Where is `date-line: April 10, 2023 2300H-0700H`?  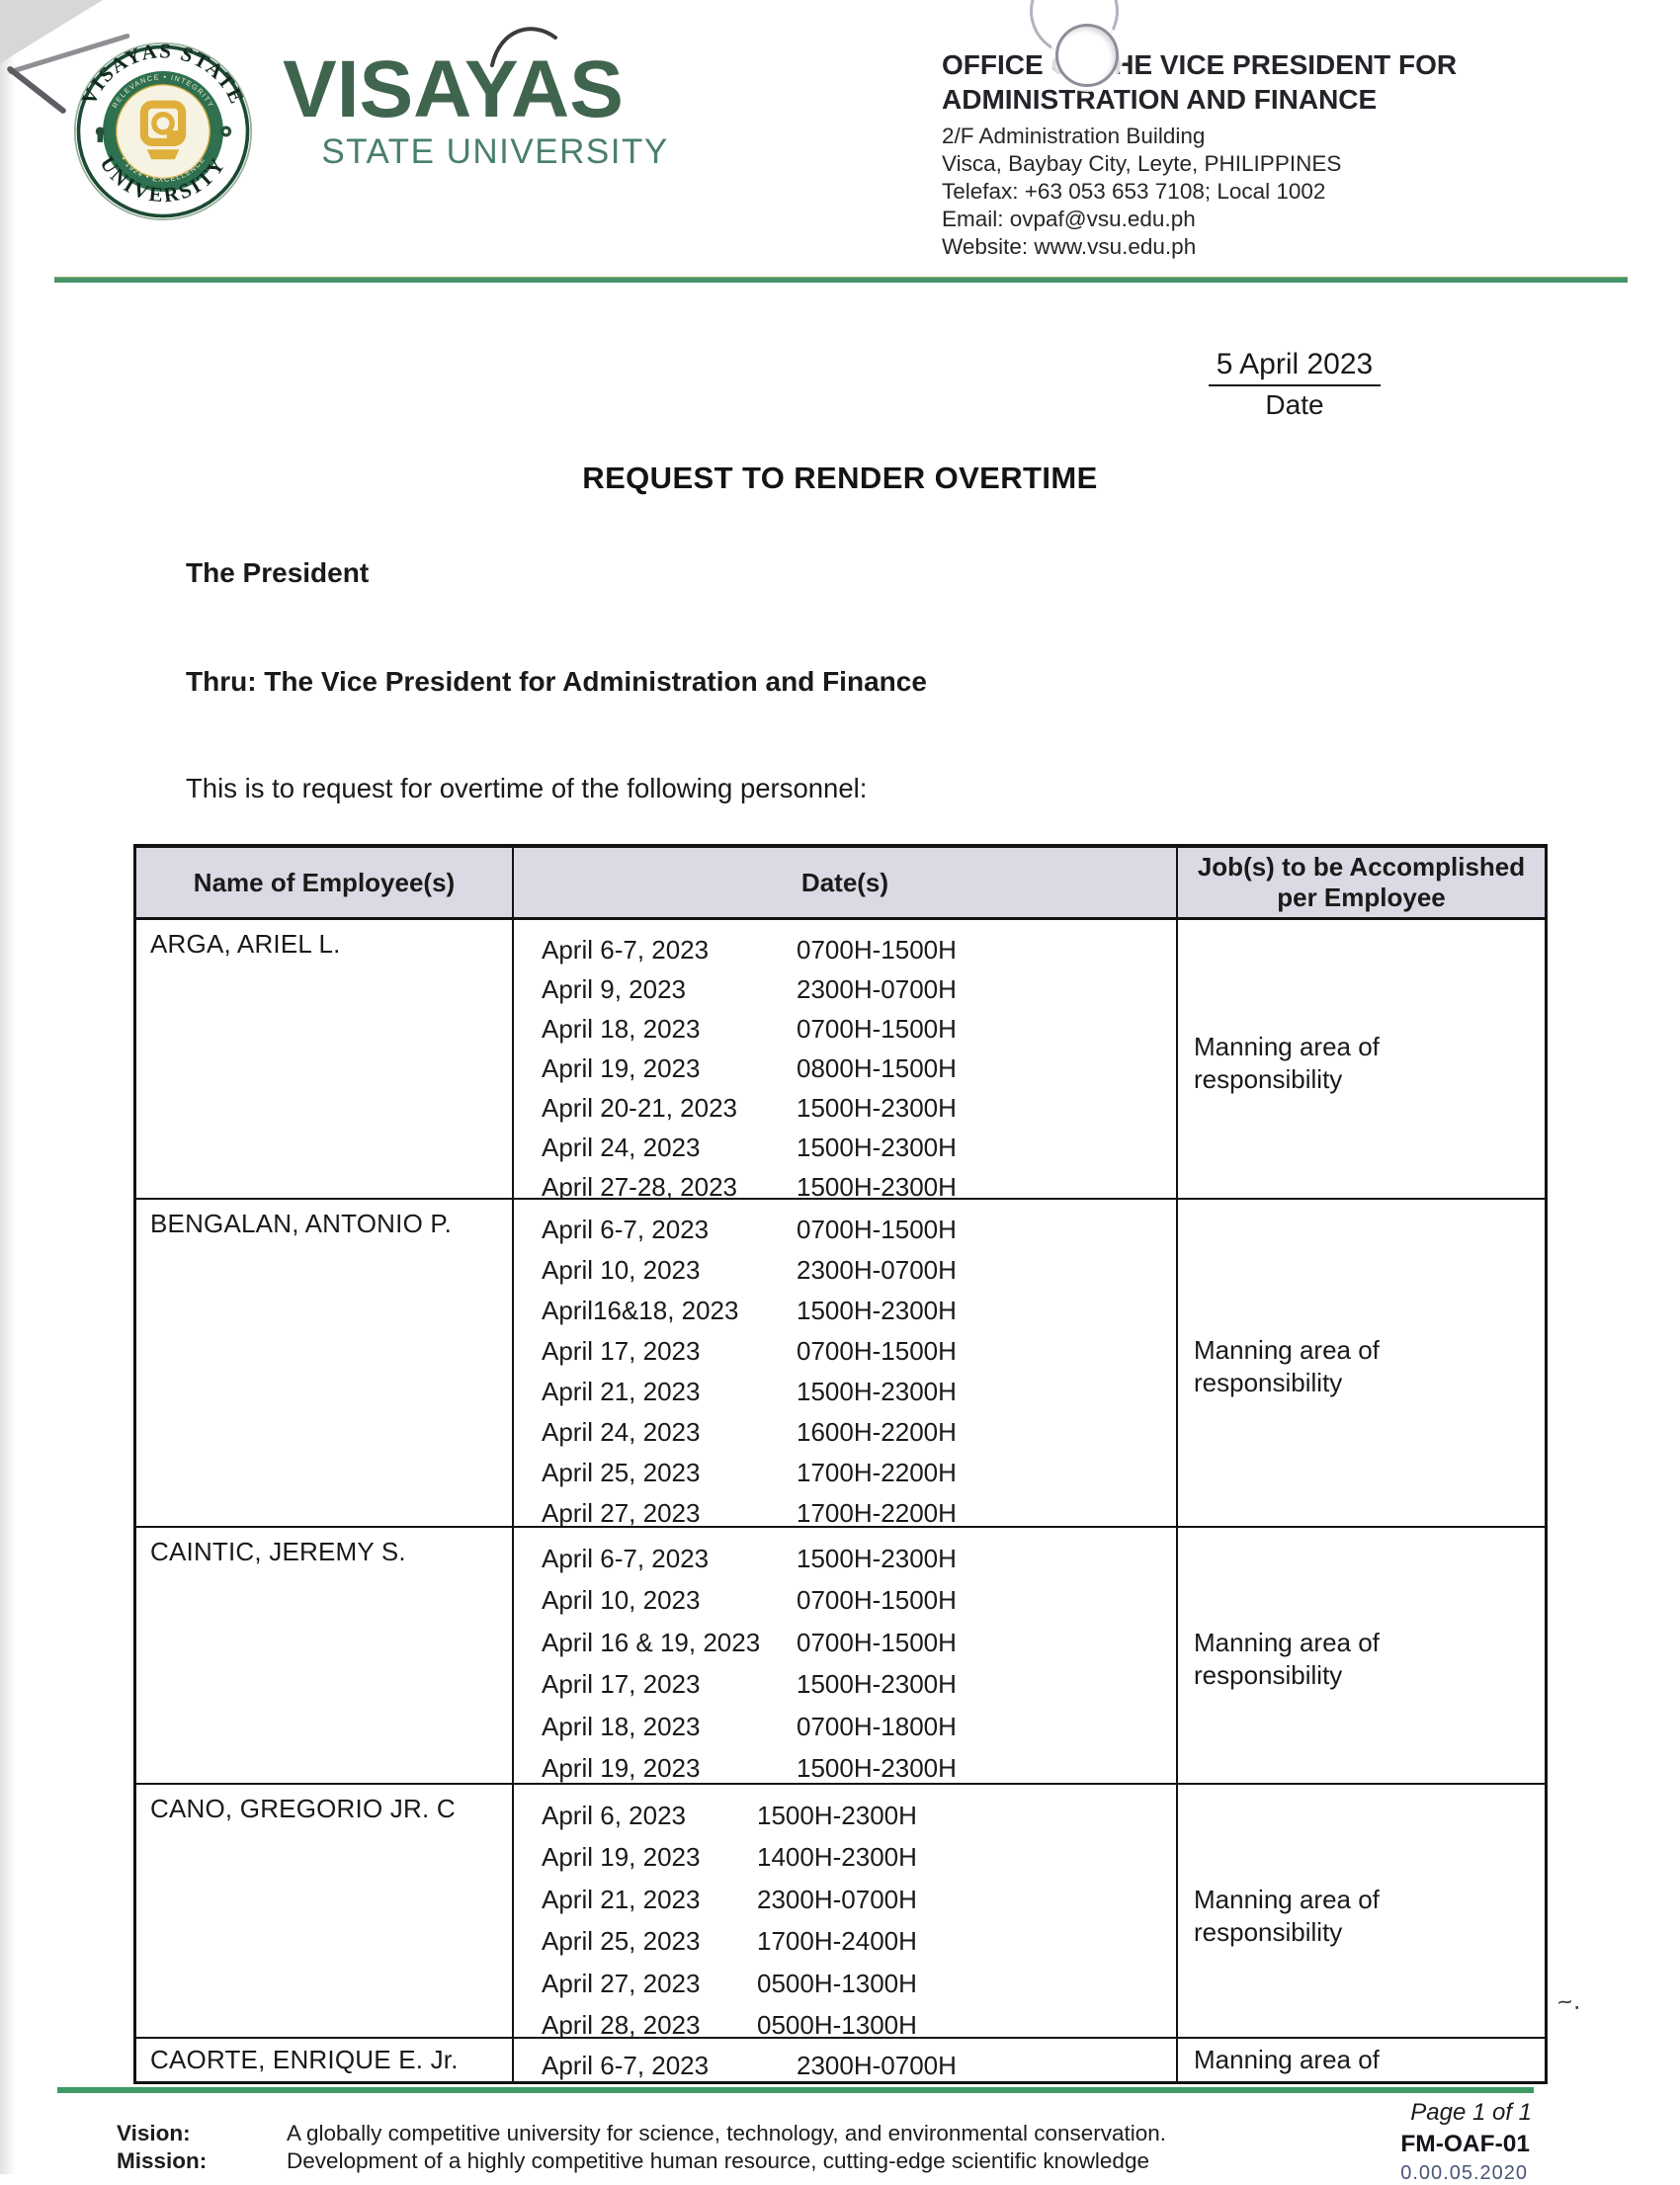 date-line: April 10, 2023 2300H-0700H is located at coordinates (859, 1271).